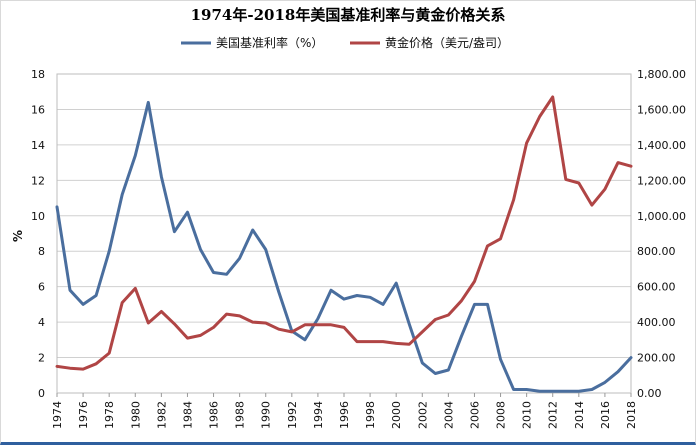  What do you see at coordinates (656, 287) in the screenshot?
I see `y-tick-right: 600.00` at bounding box center [656, 287].